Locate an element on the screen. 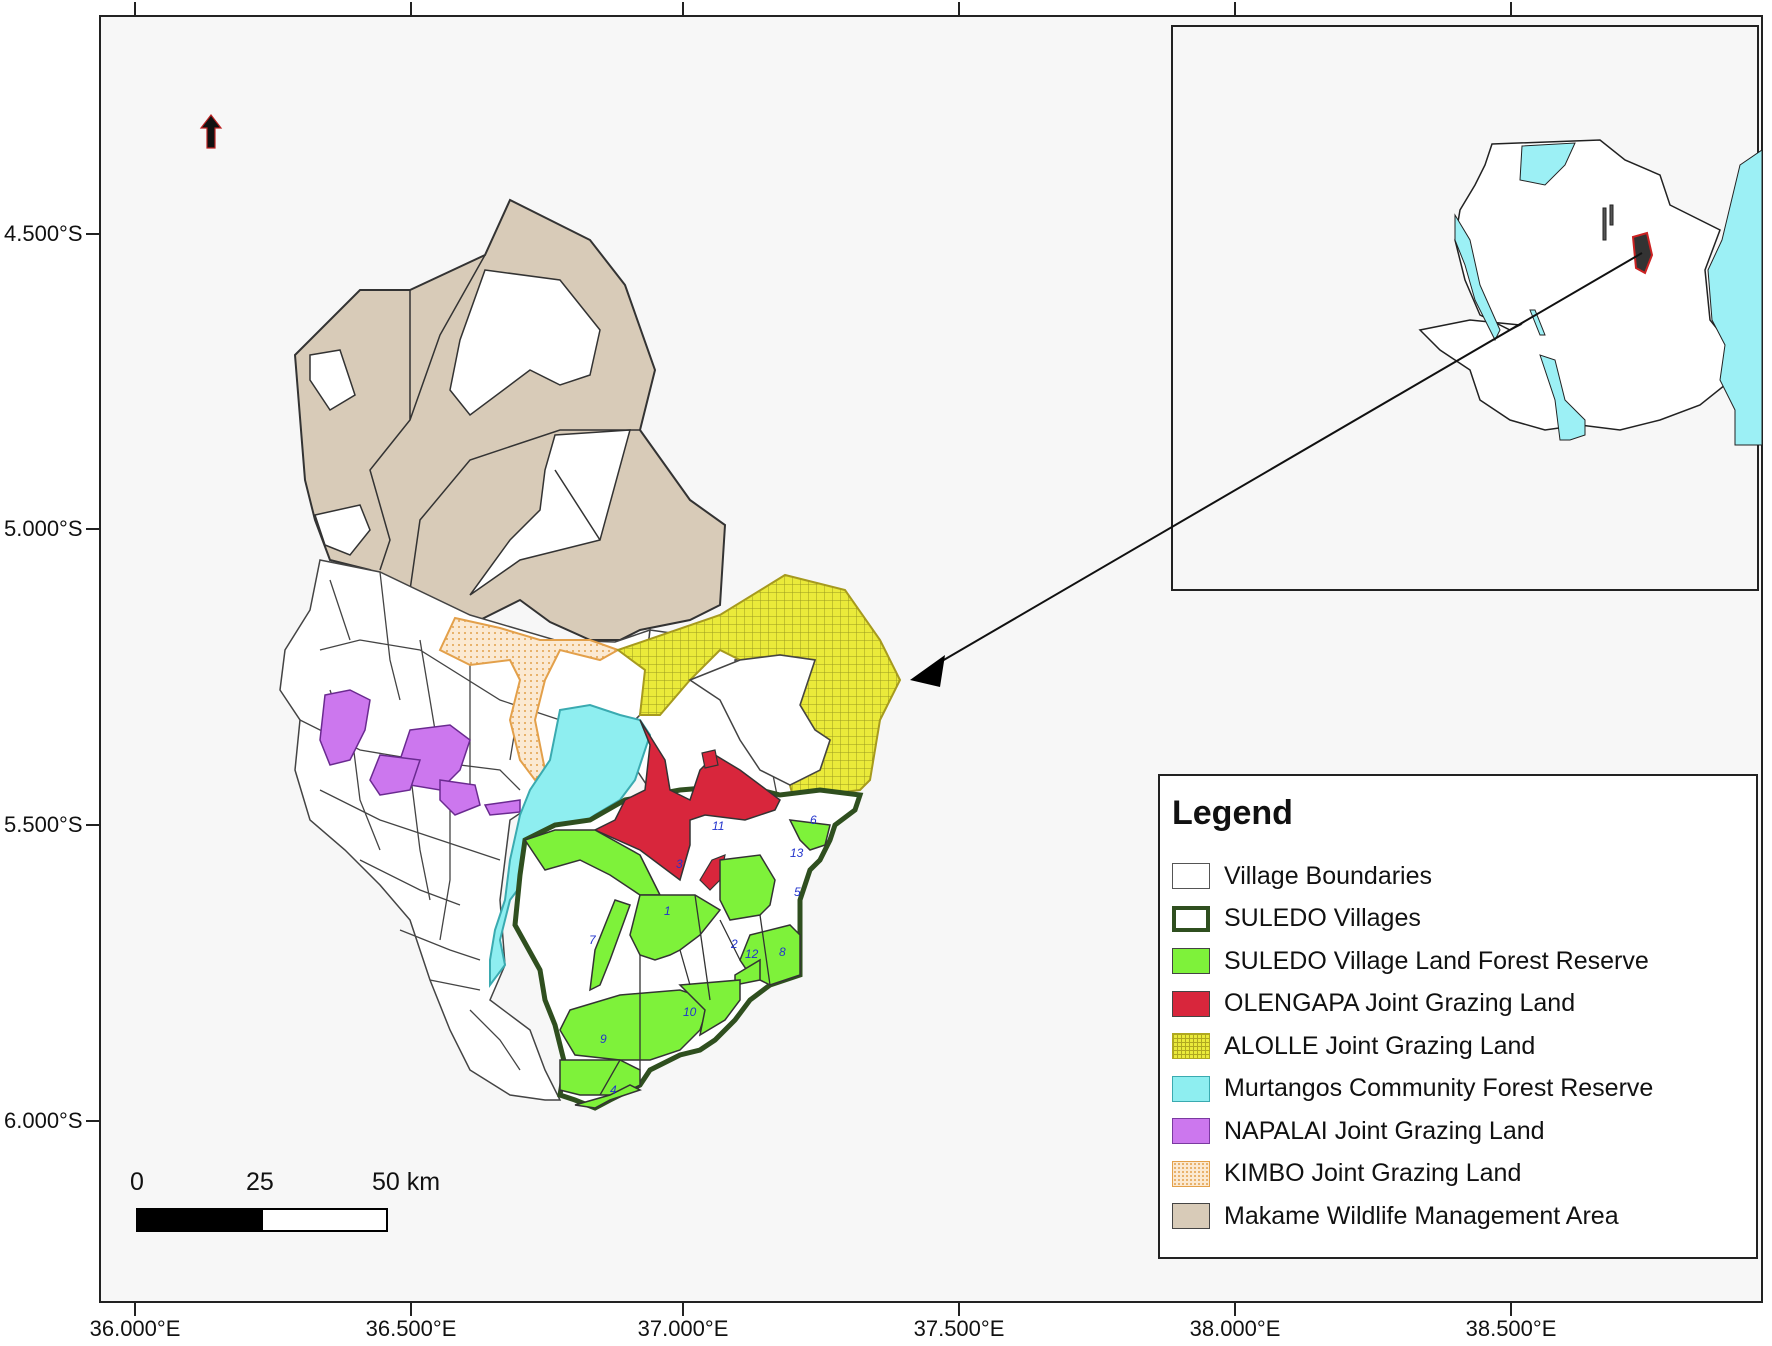  legend-label: KIMBO Joint Grazing Land is located at coordinates (1373, 1173).